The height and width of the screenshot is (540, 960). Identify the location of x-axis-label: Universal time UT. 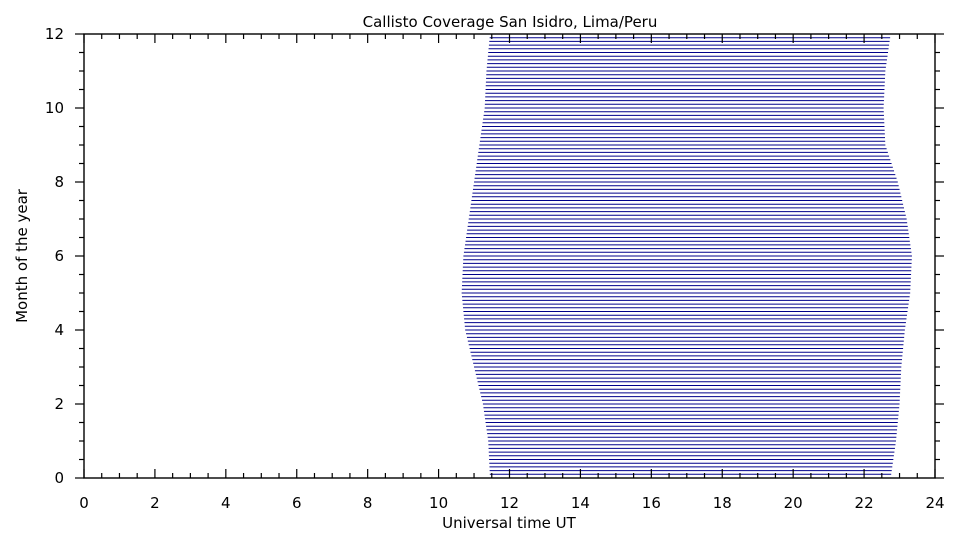
(509, 523).